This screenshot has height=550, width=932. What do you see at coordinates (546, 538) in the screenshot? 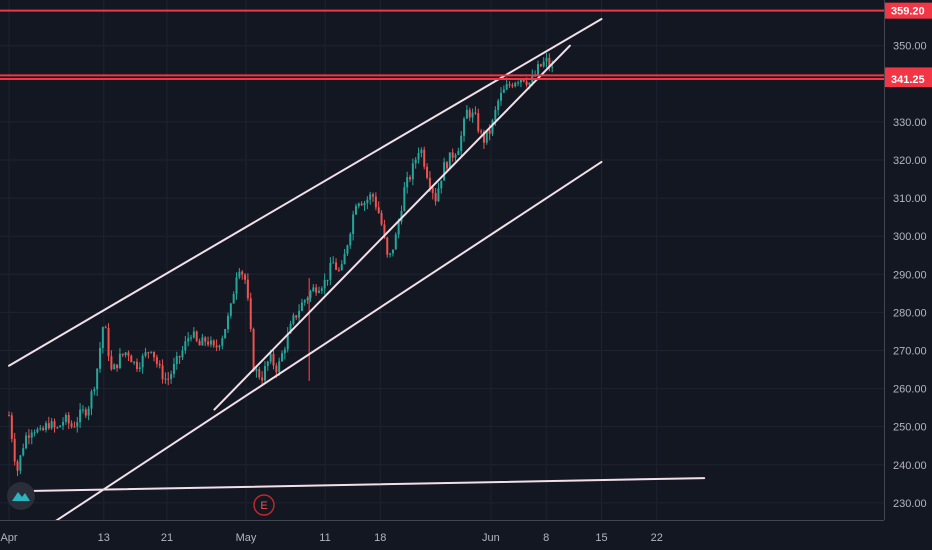
I see `time-tick-label: 8` at bounding box center [546, 538].